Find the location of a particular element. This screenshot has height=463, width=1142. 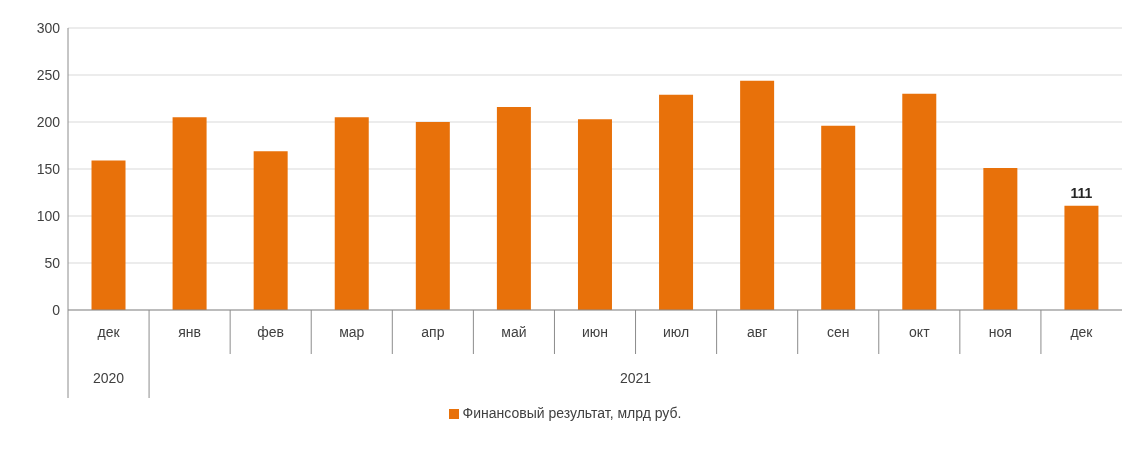

y-tick-label: 150 is located at coordinates (48, 168).